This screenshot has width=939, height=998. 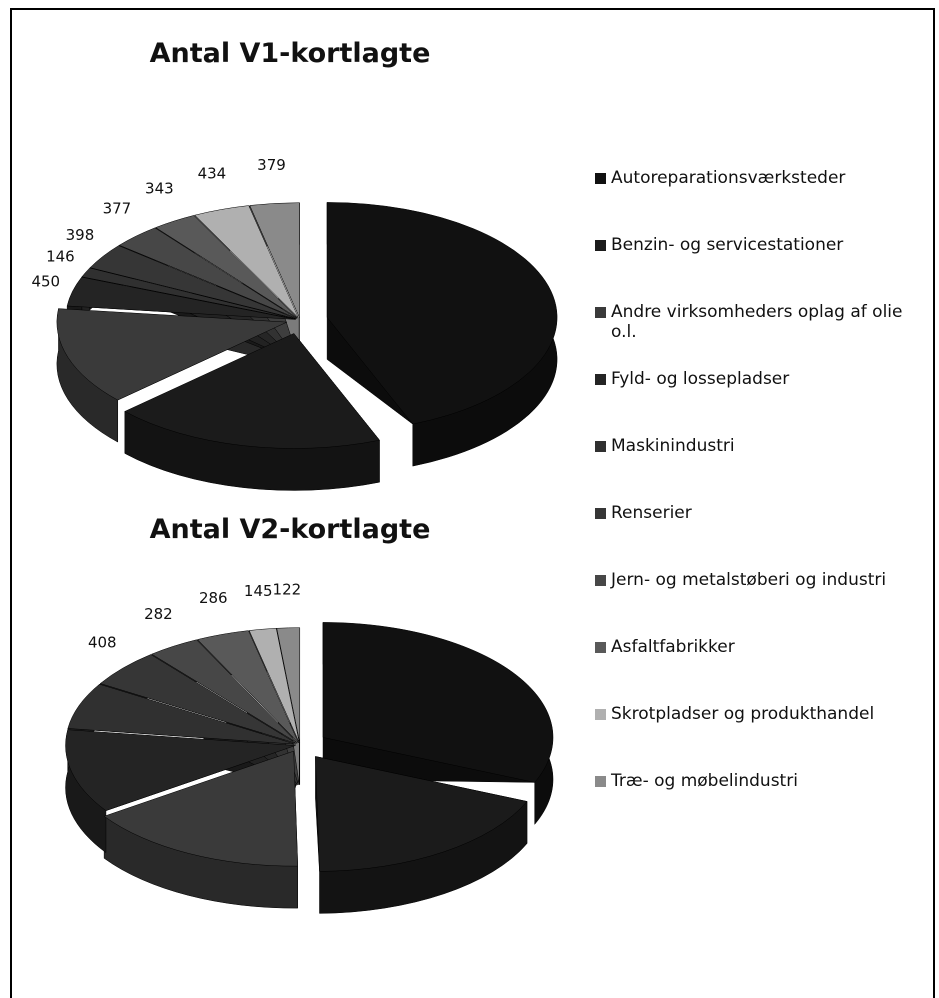 I want to click on data-label: 408, so click(x=102, y=643).